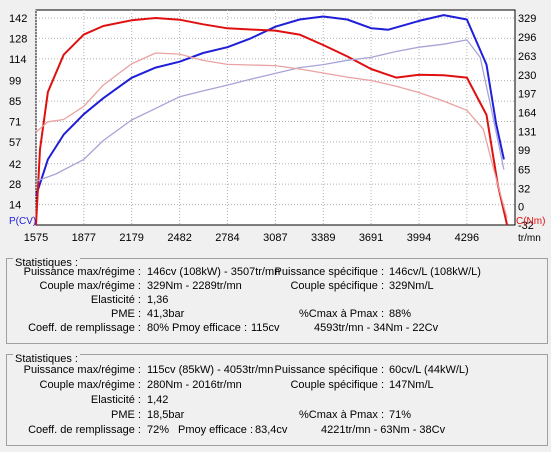  Describe the element at coordinates (383, 430) in the screenshot. I see `pct-detail: 4221tr/mn - 63Nm - 38Cv` at that location.